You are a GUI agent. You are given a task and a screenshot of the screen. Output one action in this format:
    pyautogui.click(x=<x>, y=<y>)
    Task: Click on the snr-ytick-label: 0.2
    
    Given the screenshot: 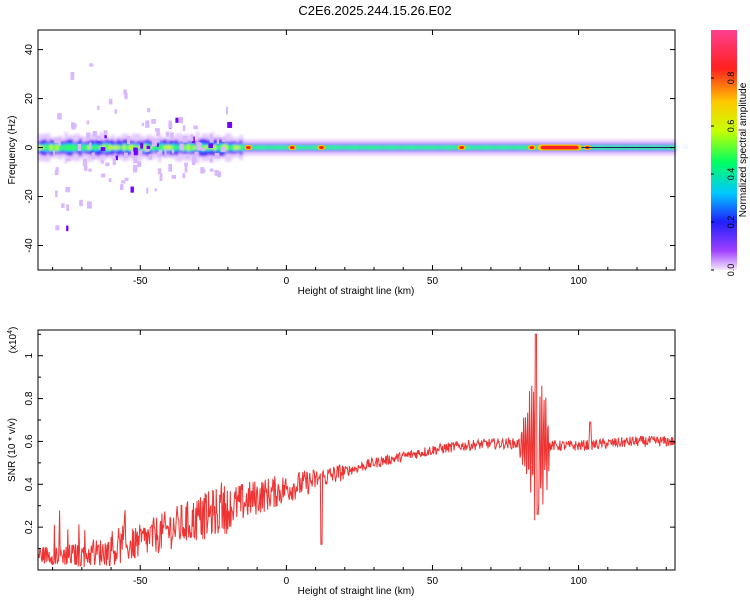 What is the action you would take?
    pyautogui.click(x=29, y=527)
    